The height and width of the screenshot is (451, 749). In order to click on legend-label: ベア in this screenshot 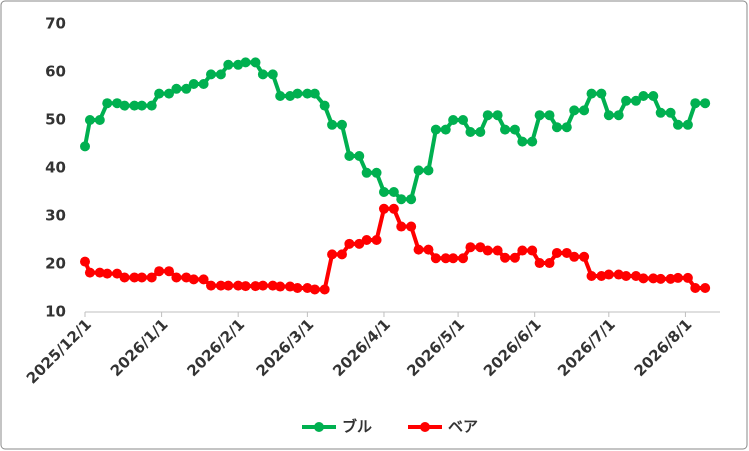, I will do `click(463, 427)`.